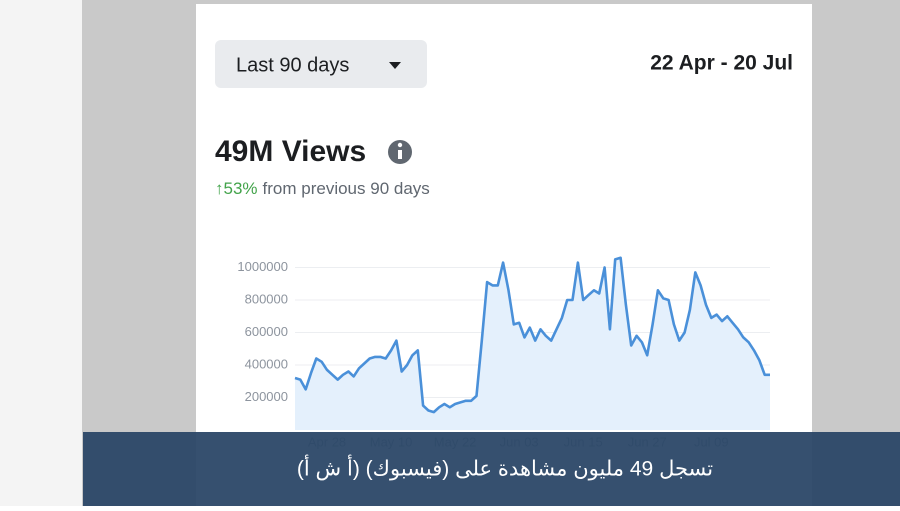  I want to click on range-button, so click(321, 64).